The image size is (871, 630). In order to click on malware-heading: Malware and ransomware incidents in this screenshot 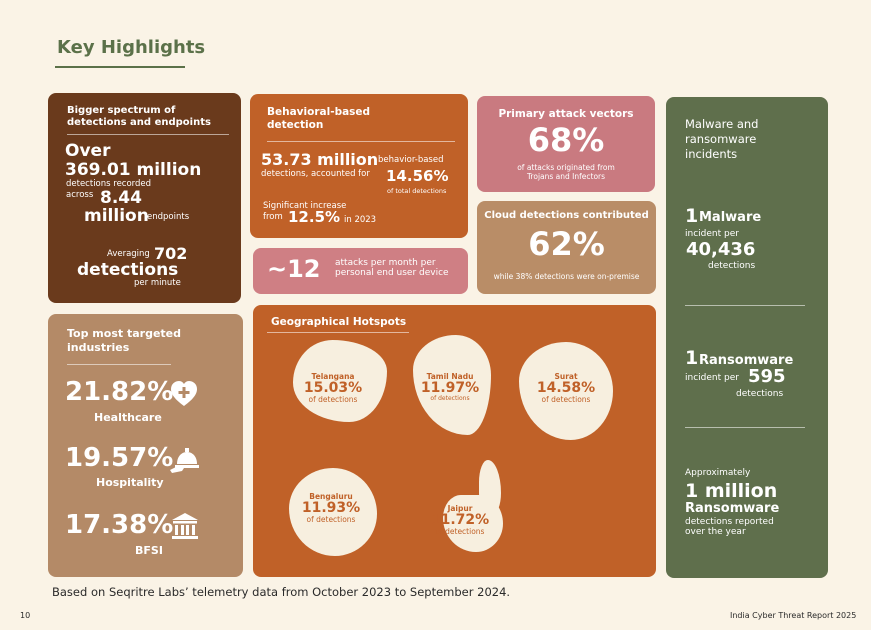, I will do `click(722, 139)`.